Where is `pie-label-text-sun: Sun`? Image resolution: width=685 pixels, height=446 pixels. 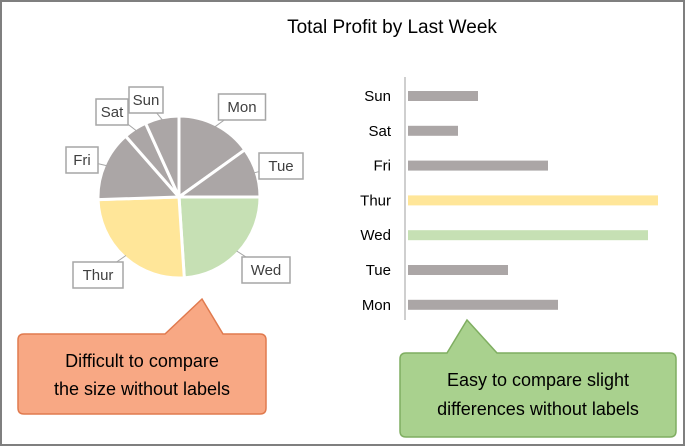
pie-label-text-sun: Sun is located at coordinates (146, 100).